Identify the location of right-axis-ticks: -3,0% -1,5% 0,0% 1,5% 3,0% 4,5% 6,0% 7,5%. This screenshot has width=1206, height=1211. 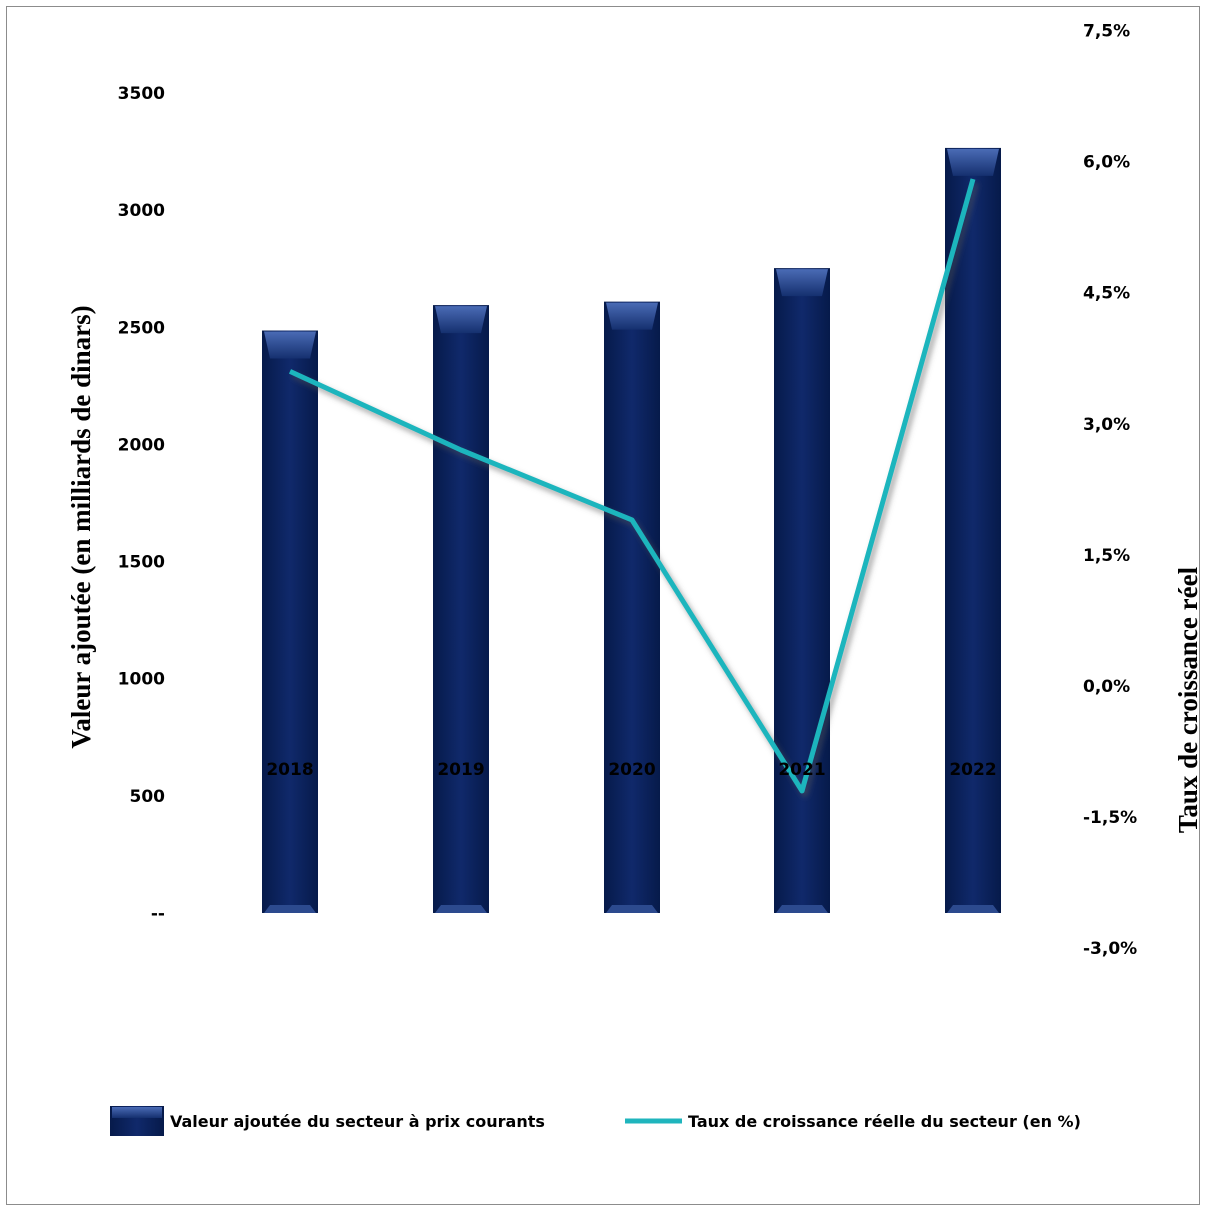
(1110, 491).